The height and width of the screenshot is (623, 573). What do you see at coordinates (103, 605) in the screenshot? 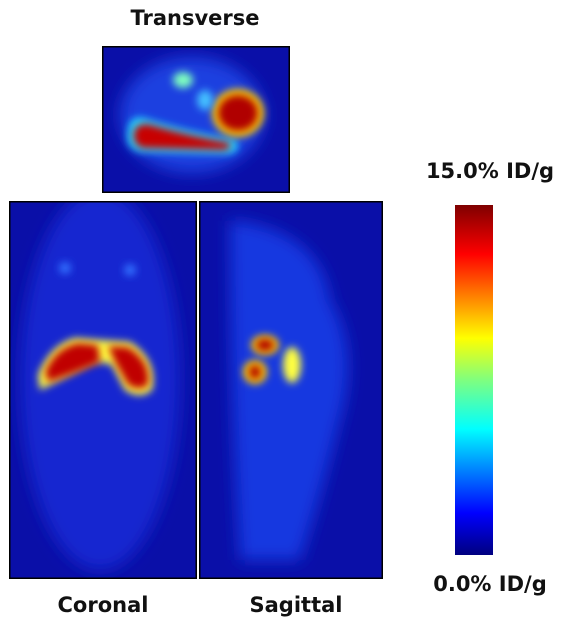
I see `panel-label: Coronal` at bounding box center [103, 605].